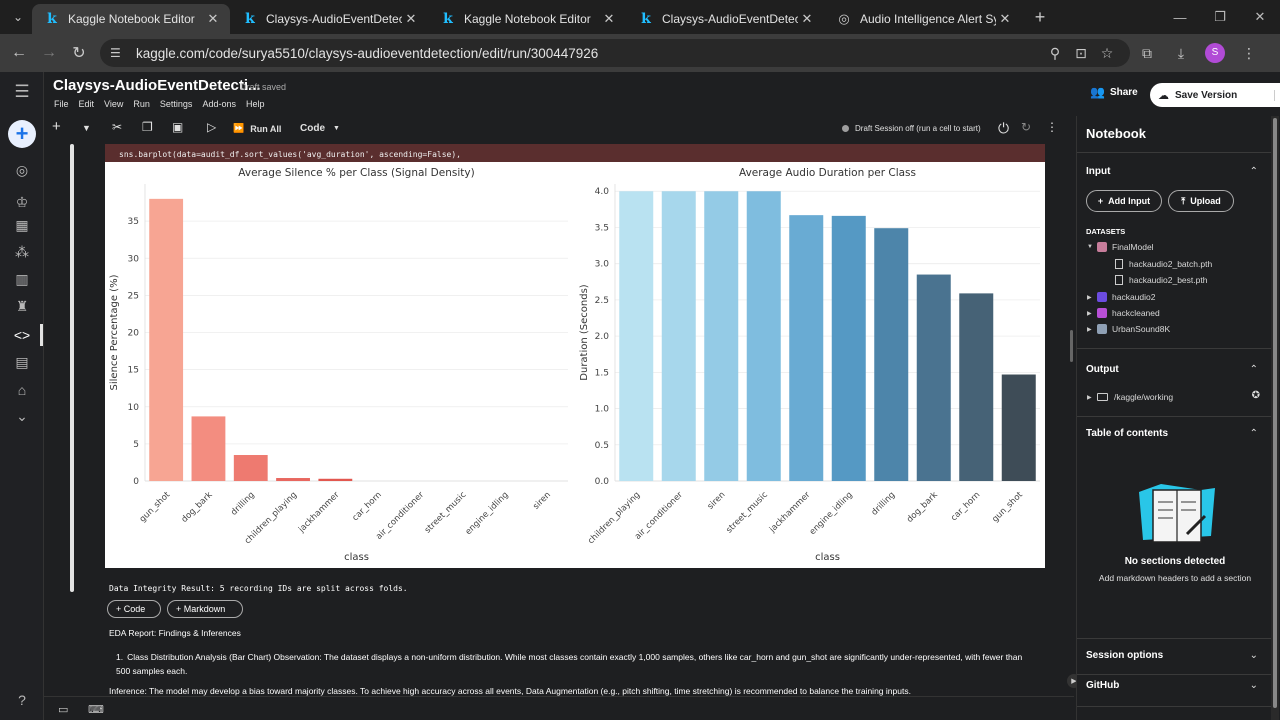 The image size is (1280, 720). What do you see at coordinates (725, 19) in the screenshot?
I see `browser-tab-3: k Claysys-AudioEventDetection ✕` at bounding box center [725, 19].